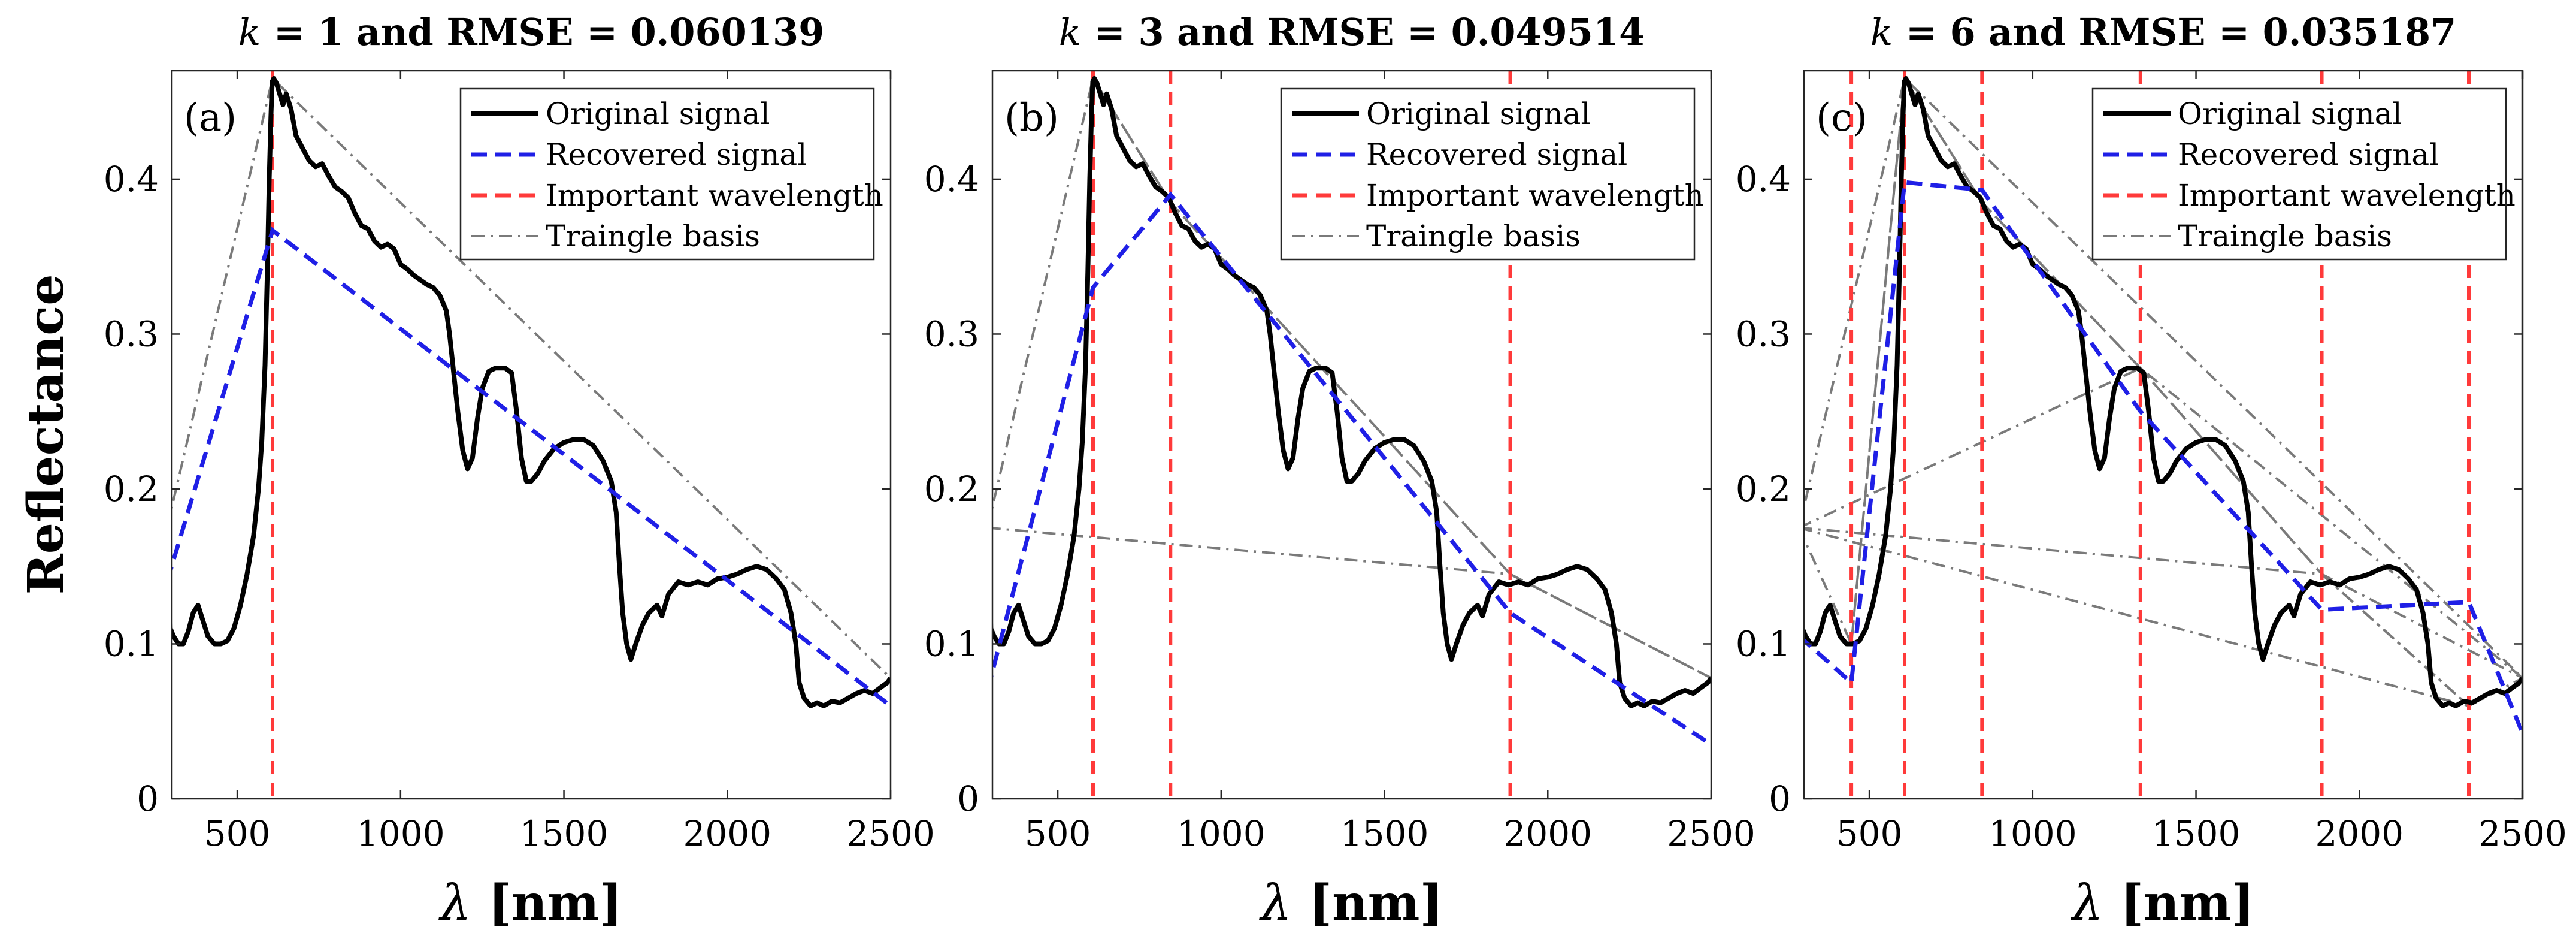  Describe the element at coordinates (531, 467) in the screenshot. I see `recovered-signal-line` at that location.